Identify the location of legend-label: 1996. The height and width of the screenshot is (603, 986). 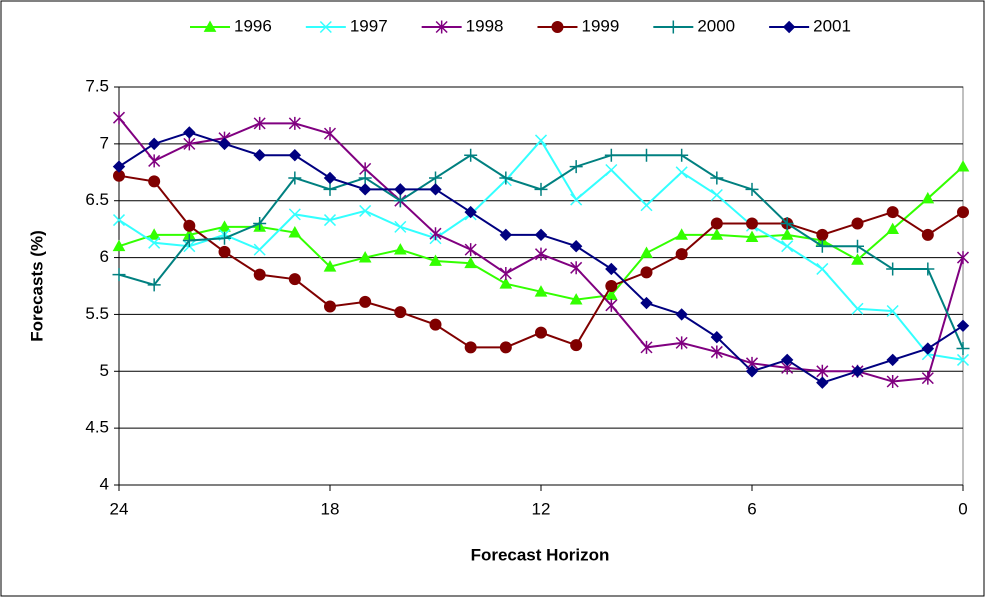
(253, 25).